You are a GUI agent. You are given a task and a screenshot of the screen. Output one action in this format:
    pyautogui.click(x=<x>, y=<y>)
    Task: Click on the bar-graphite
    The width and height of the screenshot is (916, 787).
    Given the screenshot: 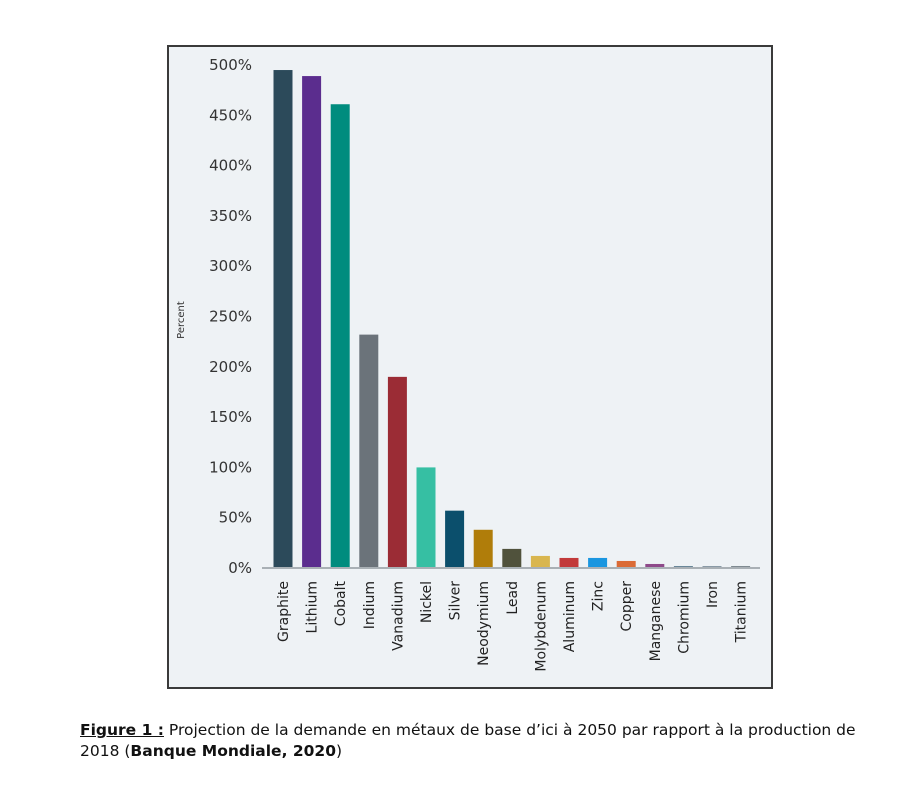 What is the action you would take?
    pyautogui.click(x=283, y=318)
    